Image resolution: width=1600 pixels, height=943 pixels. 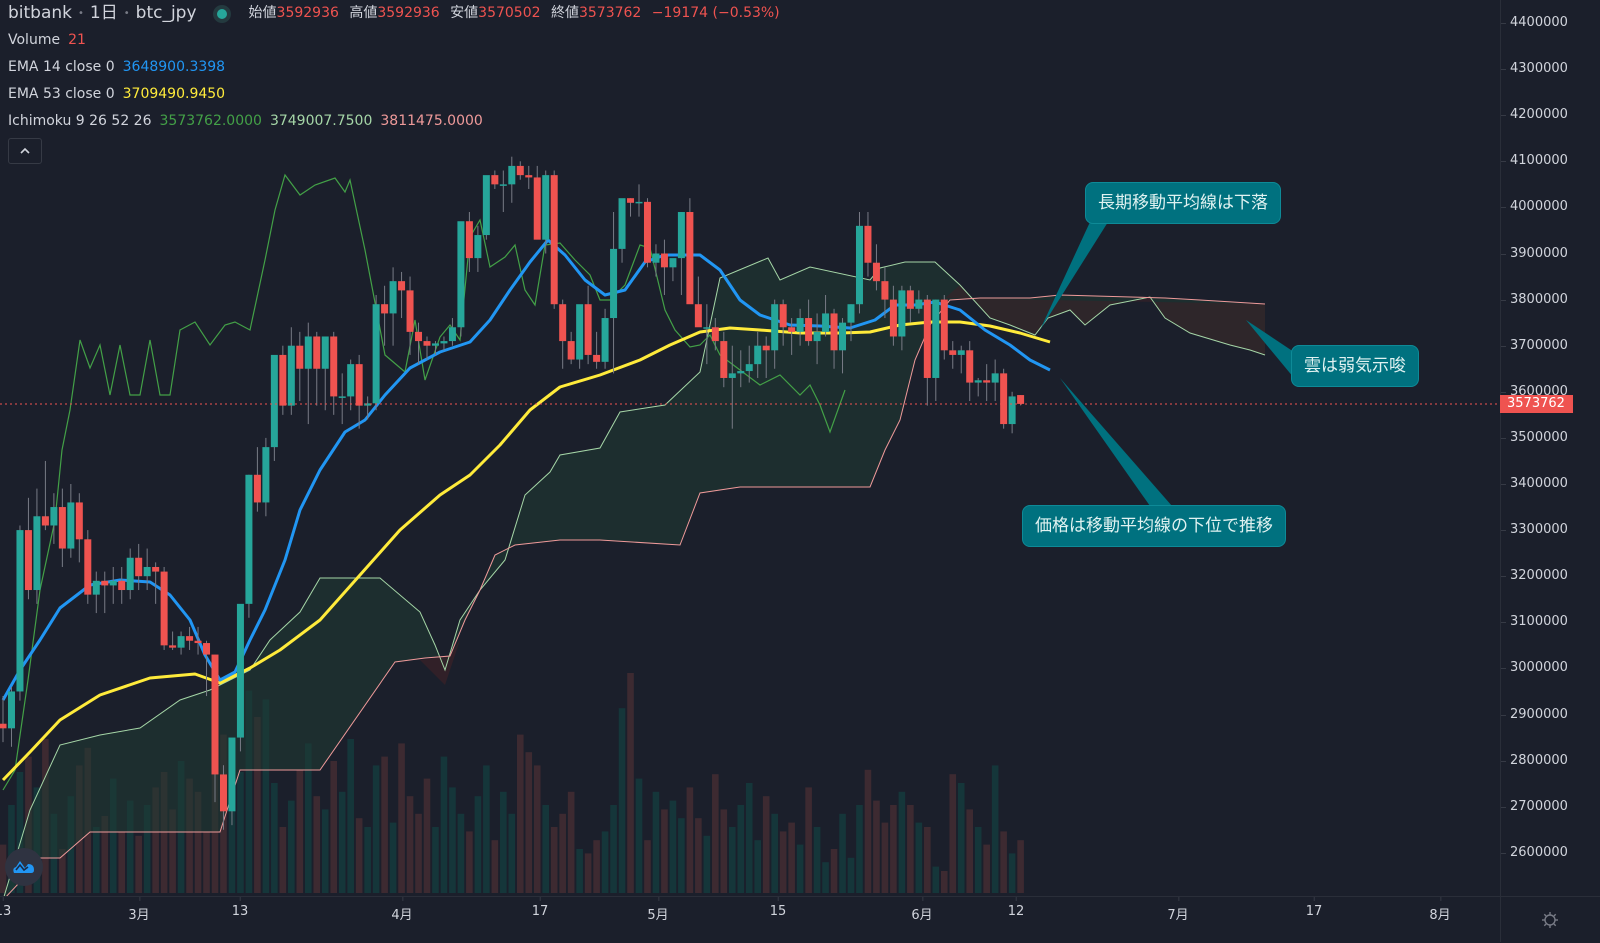 What do you see at coordinates (1183, 203) in the screenshot?
I see `callout-long-ma-falling: 長期移動平均線は下落` at bounding box center [1183, 203].